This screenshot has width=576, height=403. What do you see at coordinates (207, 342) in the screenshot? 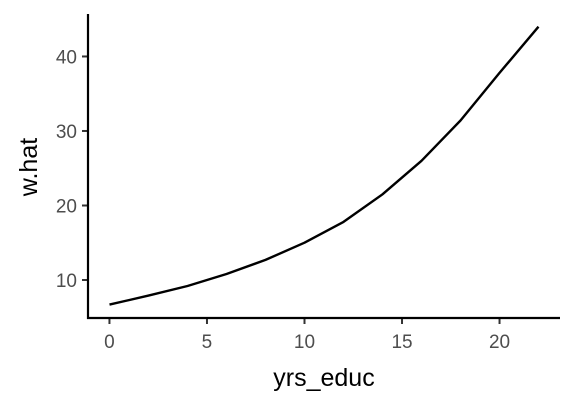
I see `x-tick-label: 5` at bounding box center [207, 342].